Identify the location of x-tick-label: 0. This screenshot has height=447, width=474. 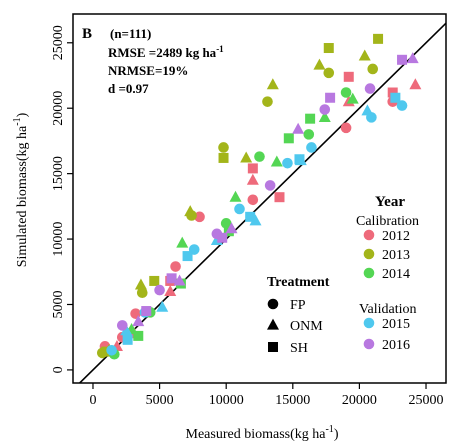
(92, 400).